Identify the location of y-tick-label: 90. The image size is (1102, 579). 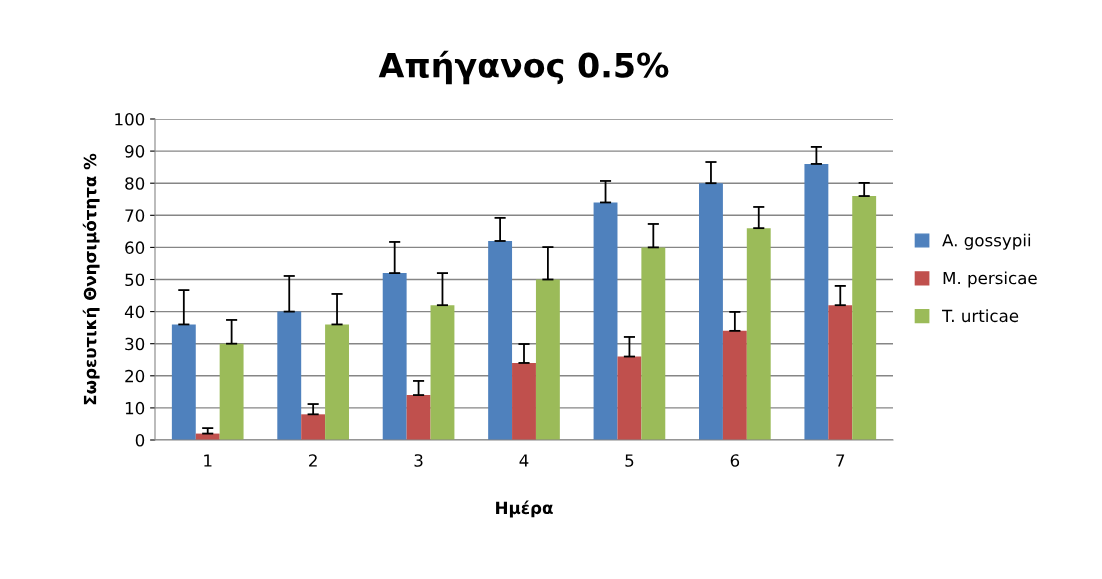
(135, 151).